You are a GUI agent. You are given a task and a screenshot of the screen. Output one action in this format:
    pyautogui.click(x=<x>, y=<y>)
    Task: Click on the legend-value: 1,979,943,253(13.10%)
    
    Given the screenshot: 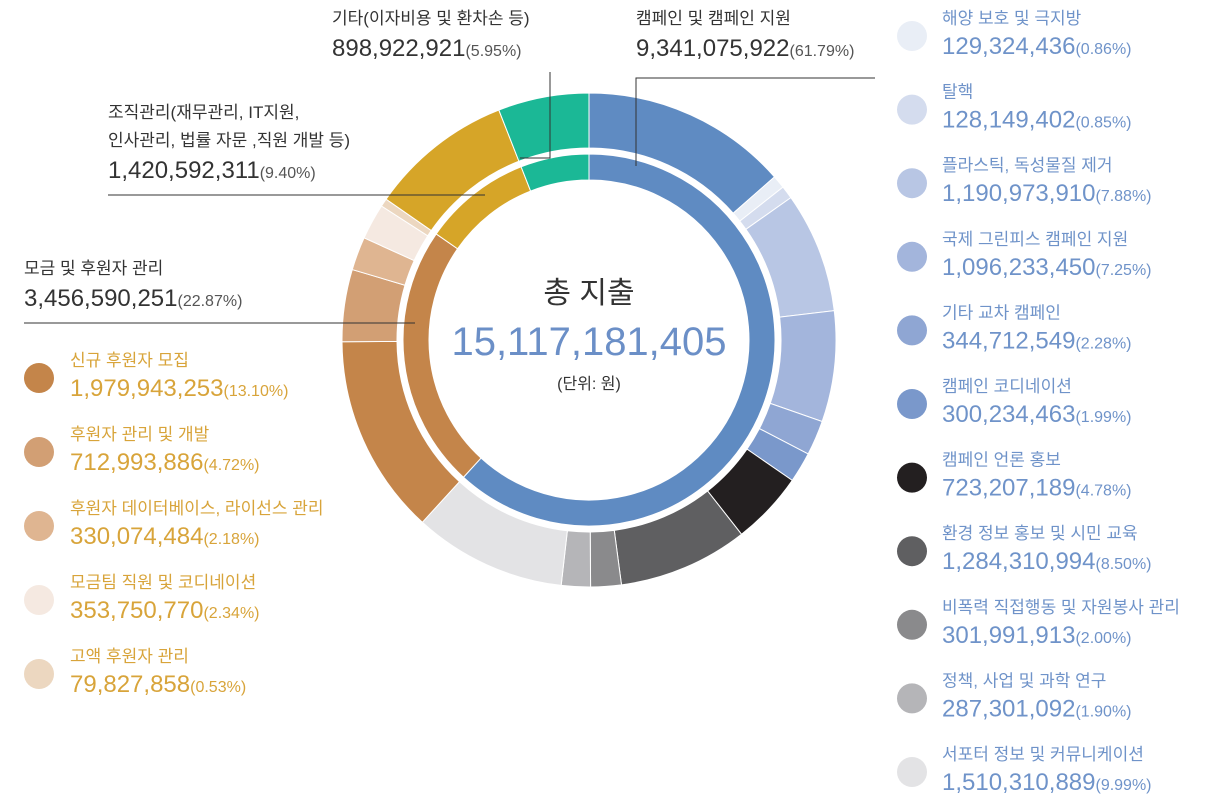 What is the action you would take?
    pyautogui.click(x=179, y=388)
    